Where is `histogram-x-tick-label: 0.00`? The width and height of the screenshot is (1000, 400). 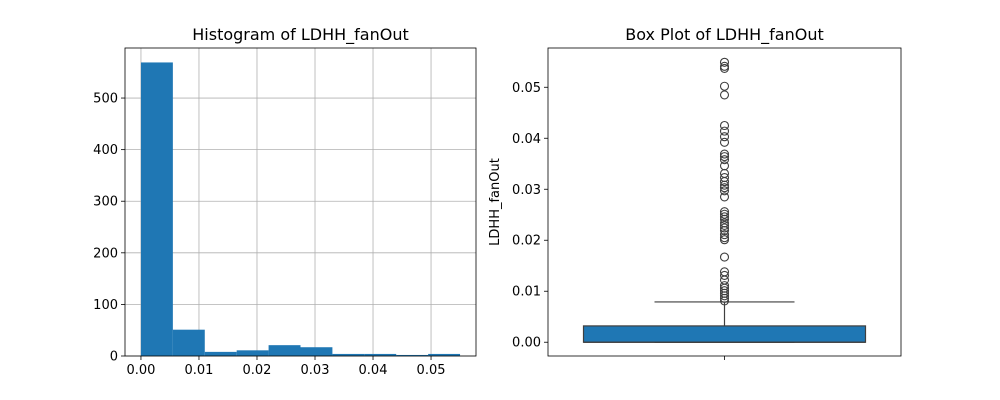
histogram-x-tick-label: 0.00 is located at coordinates (140, 370).